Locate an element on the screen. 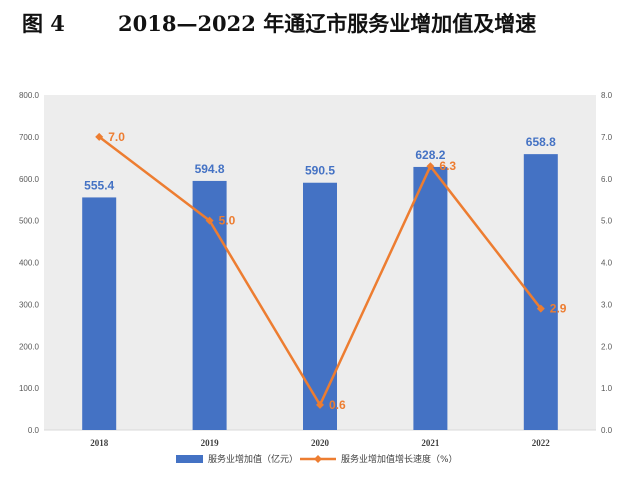  legend-label-bar: 服务业增加值（亿元） is located at coordinates (253, 459).